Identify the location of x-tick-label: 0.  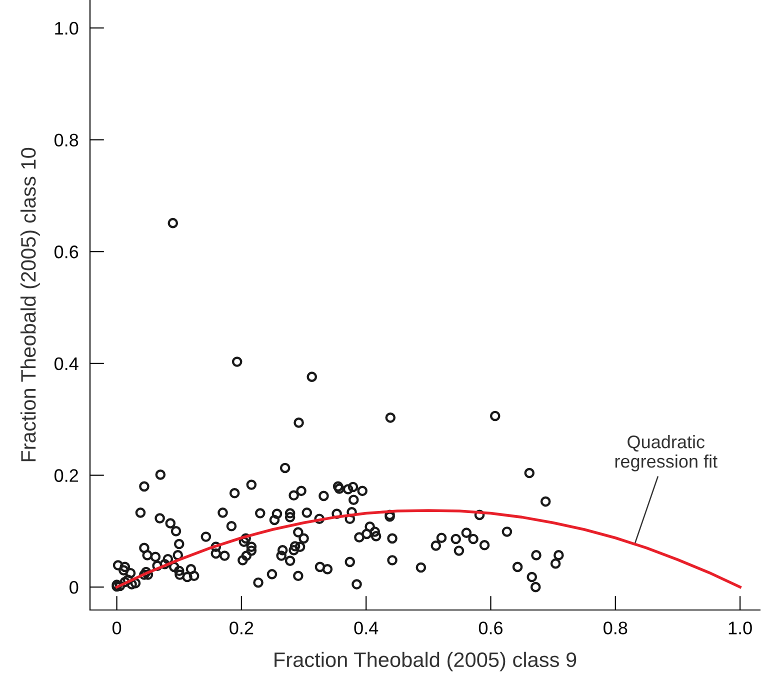
(117, 628).